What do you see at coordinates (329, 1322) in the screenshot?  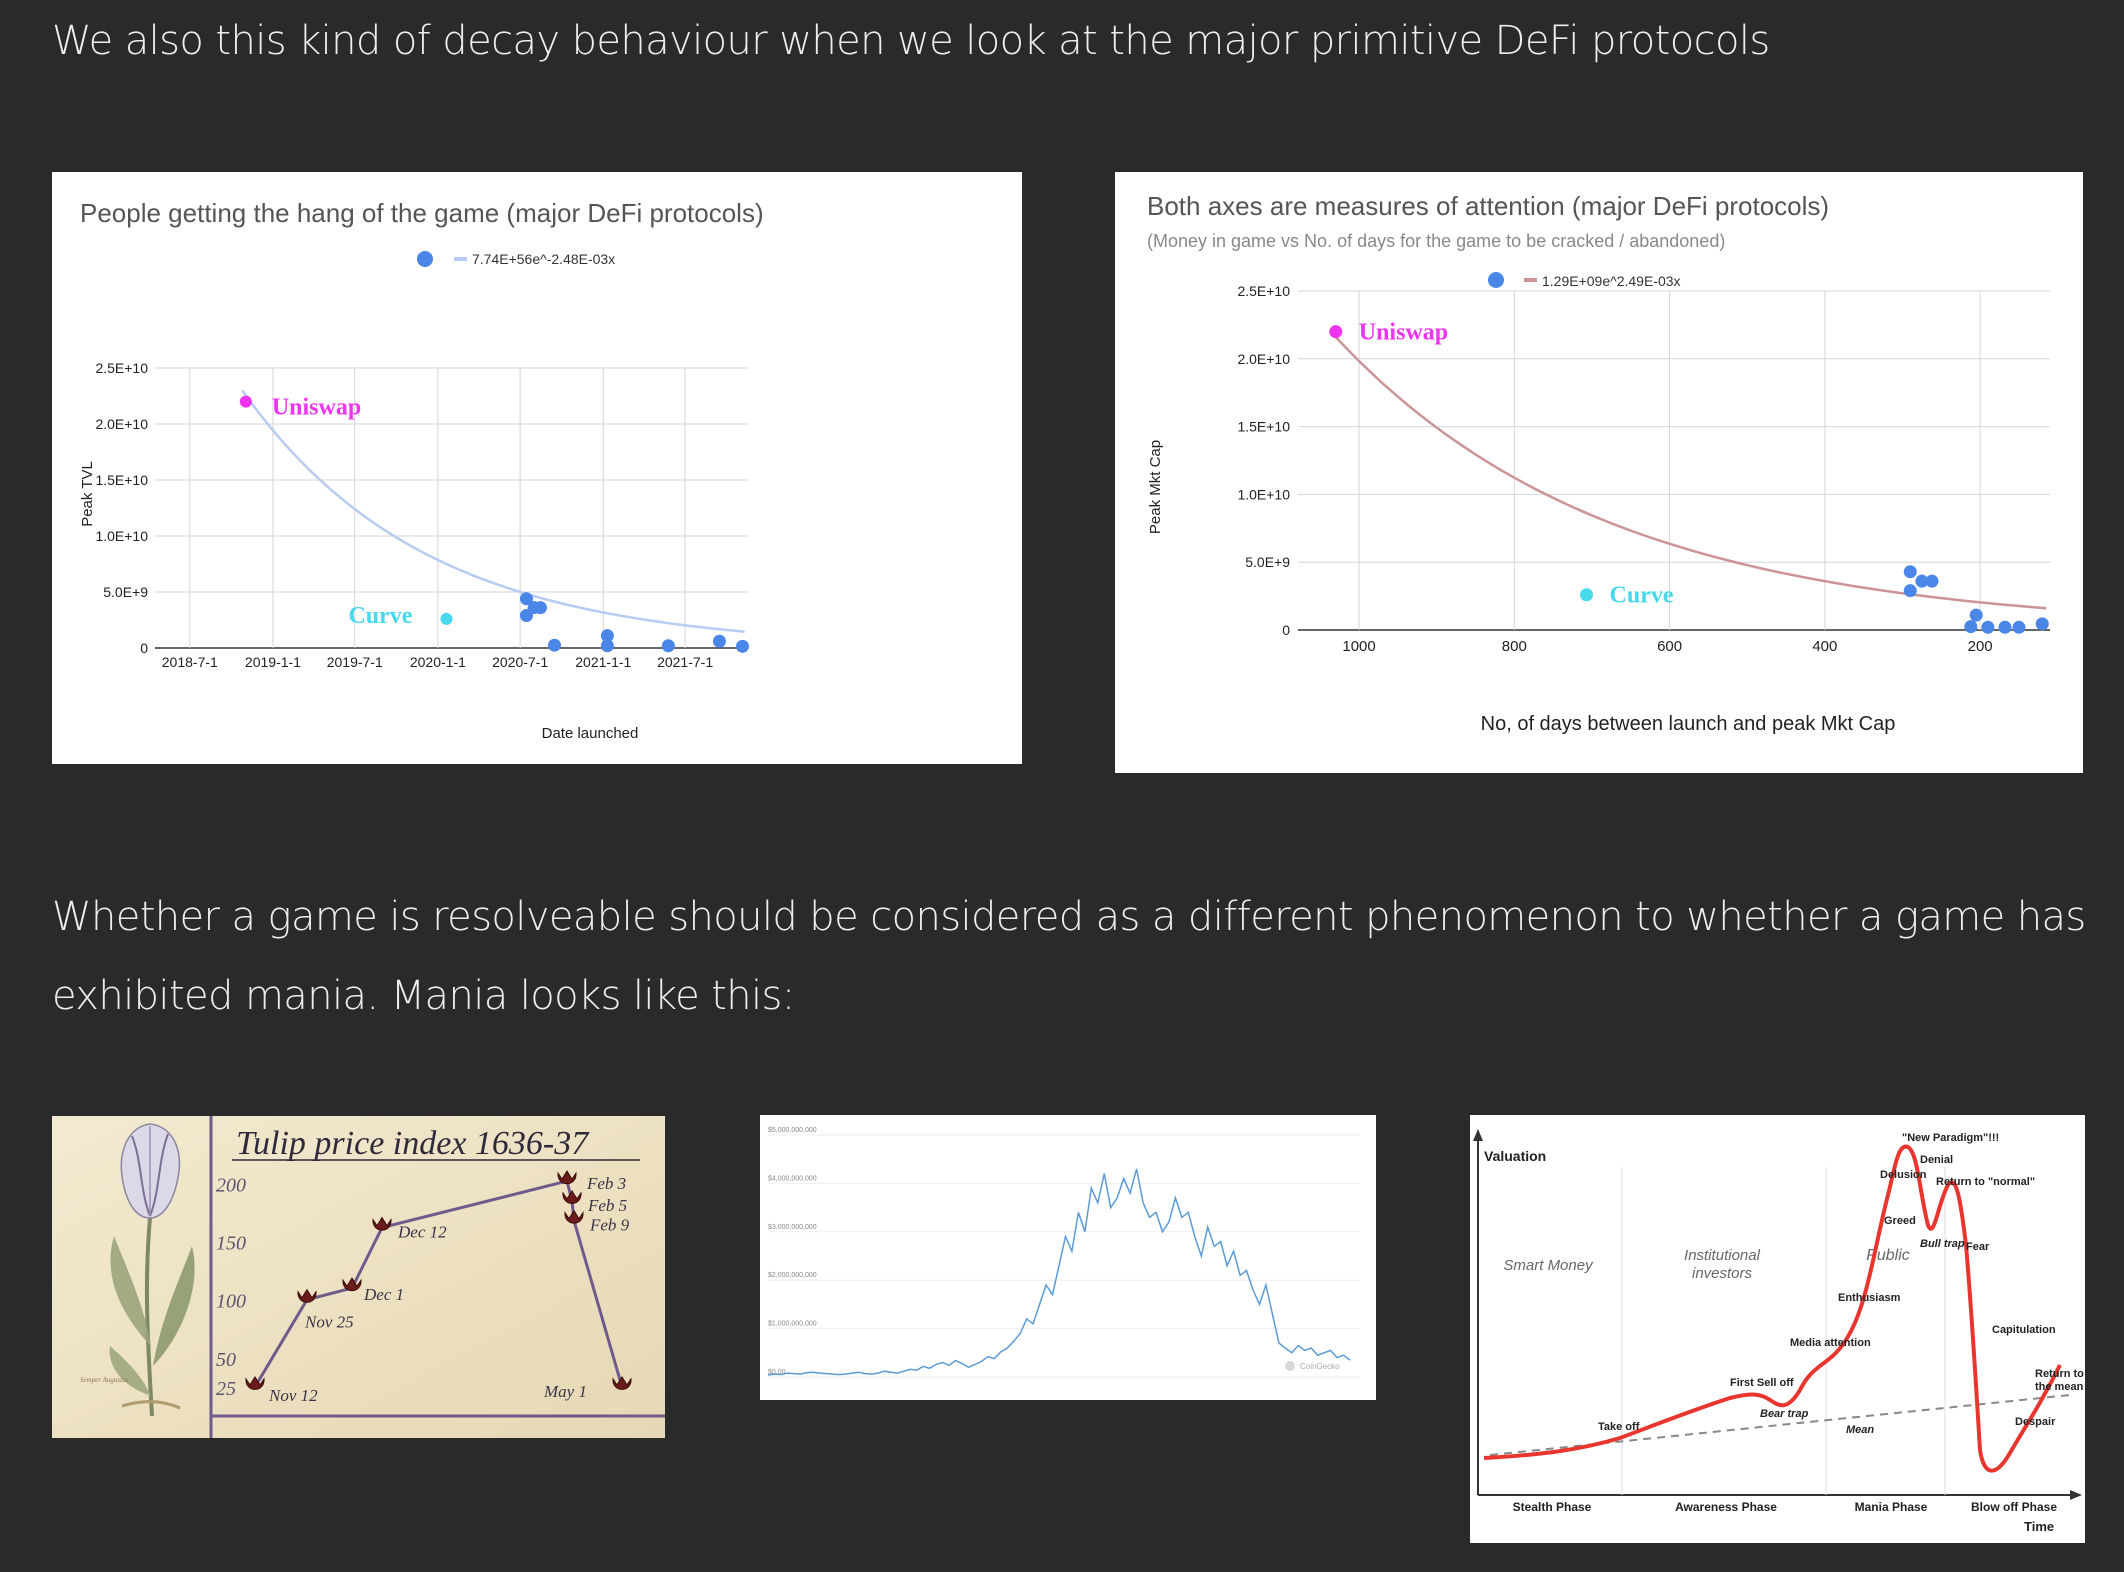 I see `date-label: Nov 25` at bounding box center [329, 1322].